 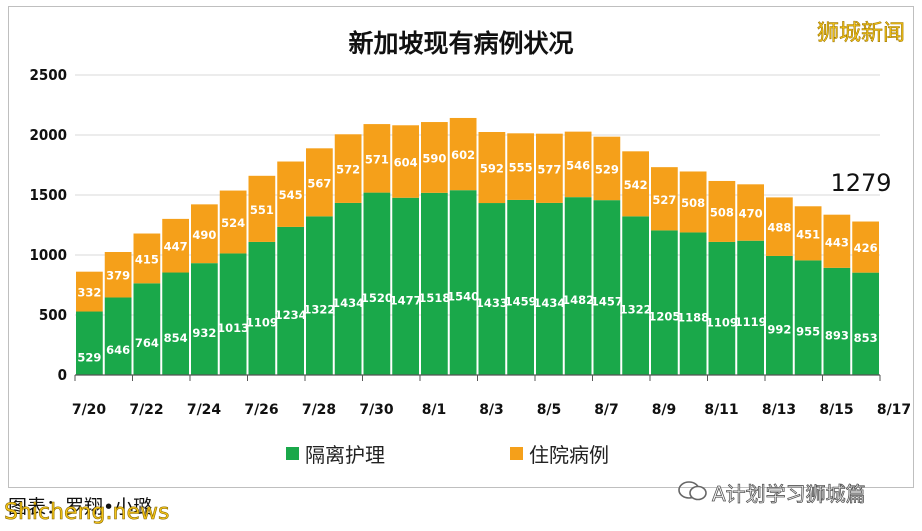 What do you see at coordinates (447, 455) in the screenshot?
I see `legend: 隔离护理 住院病例` at bounding box center [447, 455].